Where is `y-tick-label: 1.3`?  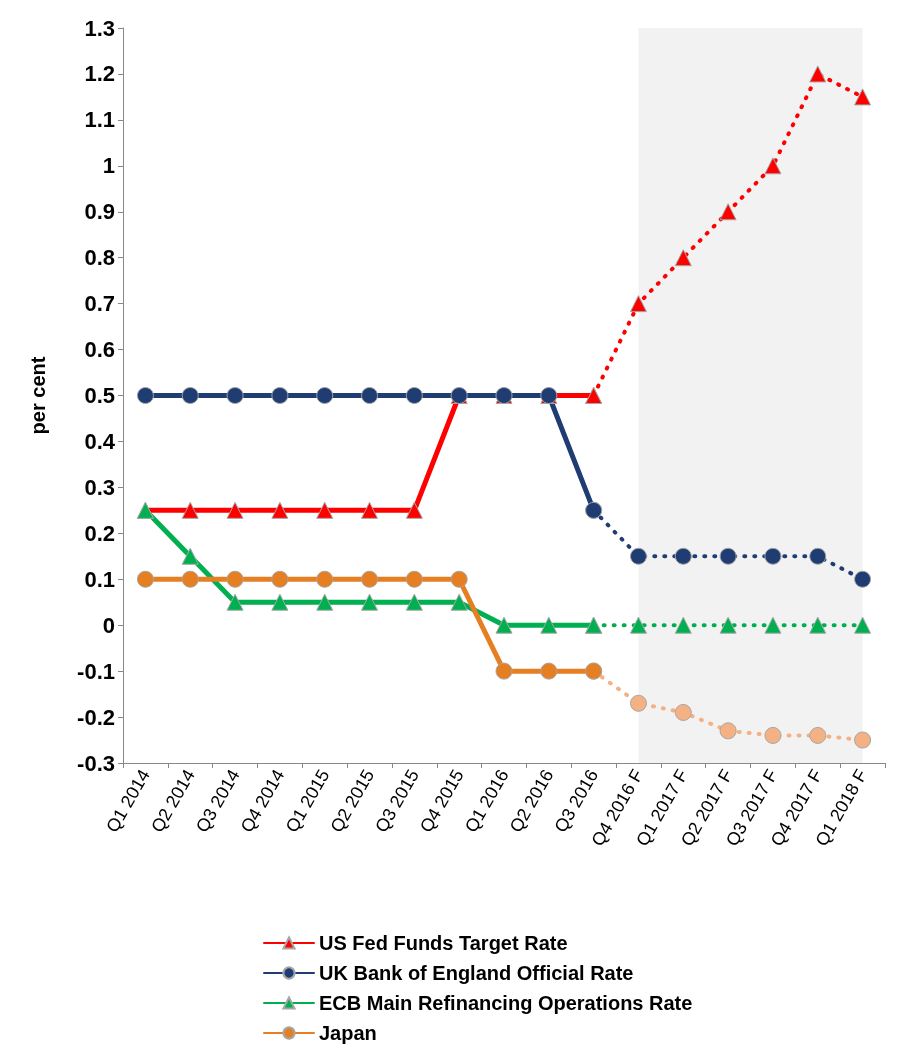 y-tick-label: 1.3 is located at coordinates (99, 28).